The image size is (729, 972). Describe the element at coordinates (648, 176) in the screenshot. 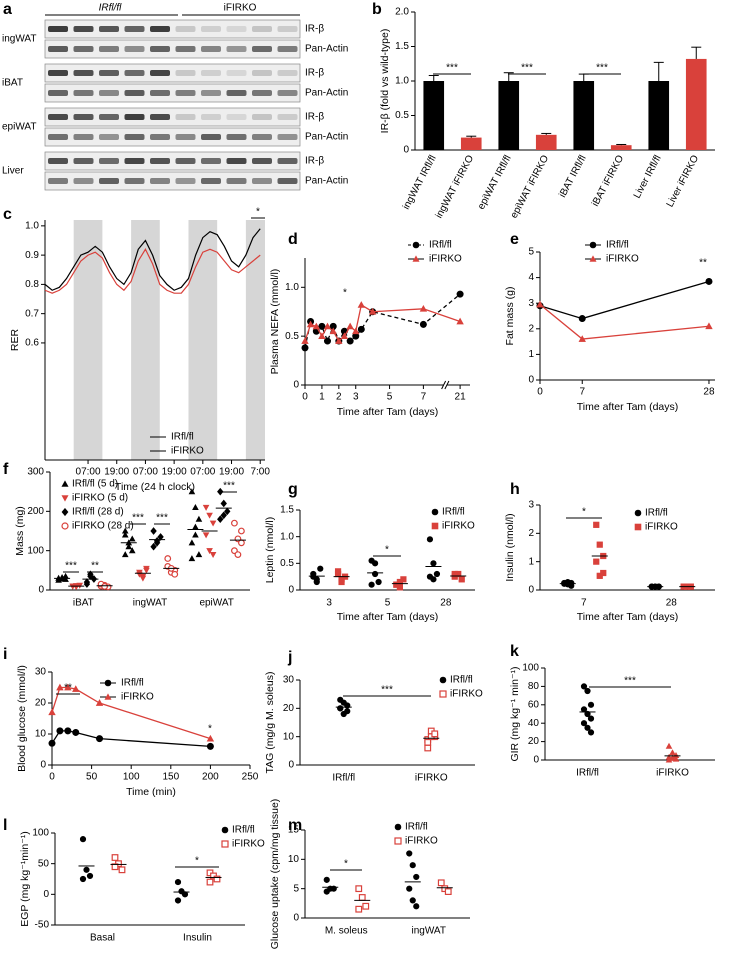

I see `x-tick-label: Liver IRfl/fl` at that location.